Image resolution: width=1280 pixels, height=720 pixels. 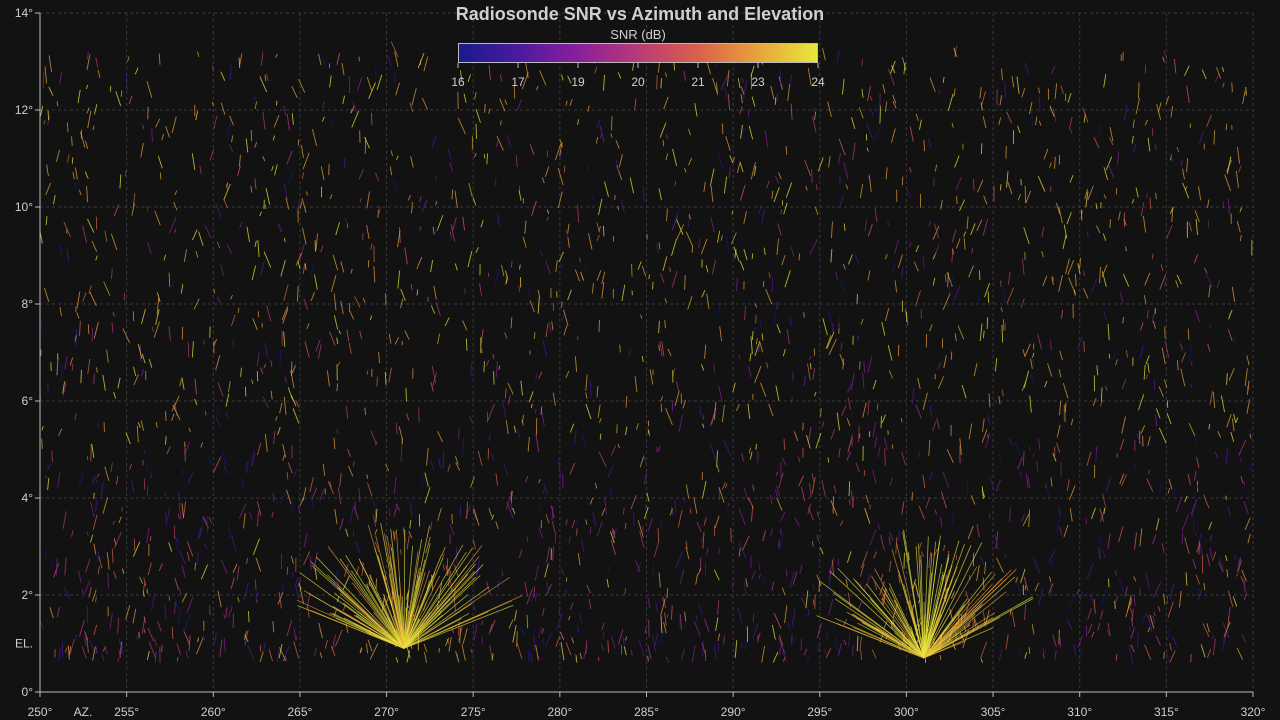 I want to click on x-tick-label: 300°, so click(x=906, y=712).